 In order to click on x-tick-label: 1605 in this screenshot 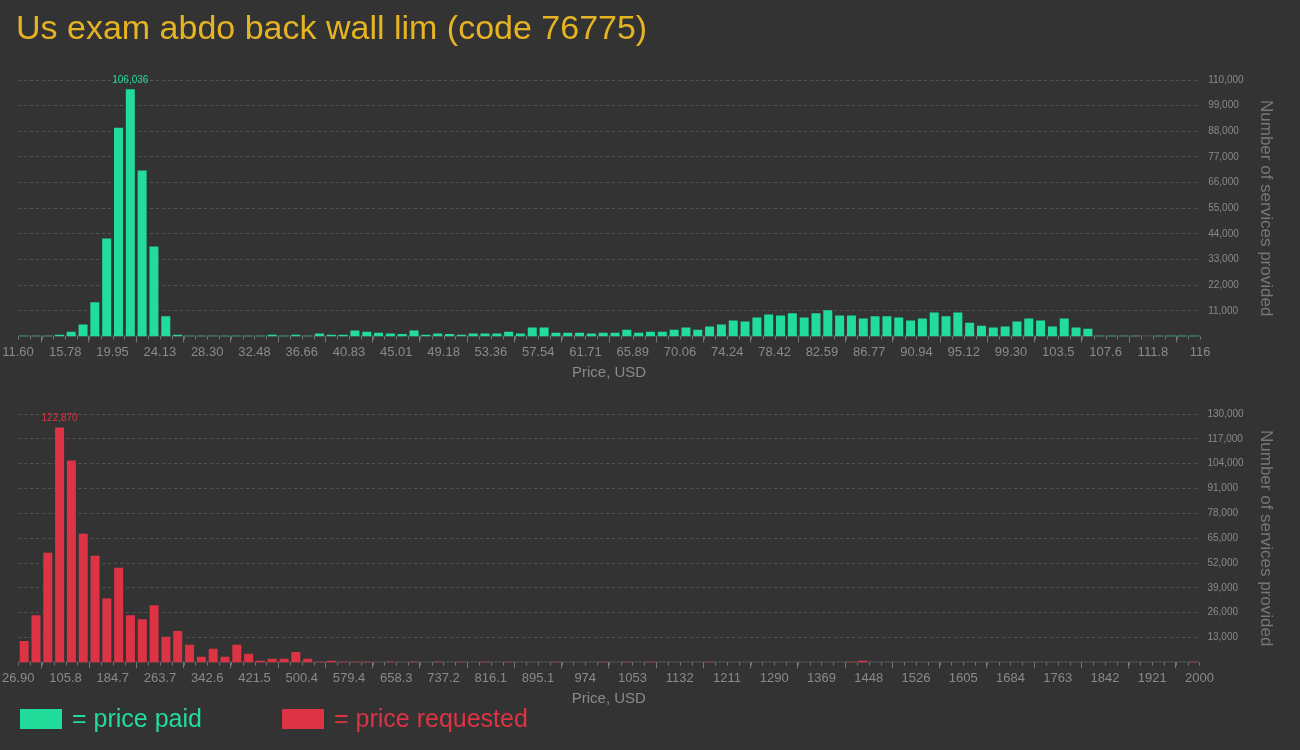, I will do `click(963, 677)`.